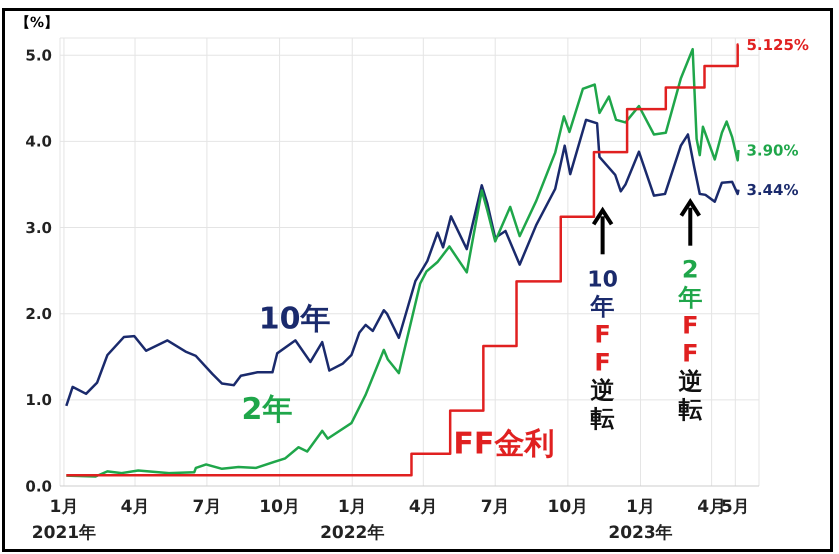 This screenshot has height=554, width=839. I want to click on y-tick-label: 1.0, so click(38, 400).